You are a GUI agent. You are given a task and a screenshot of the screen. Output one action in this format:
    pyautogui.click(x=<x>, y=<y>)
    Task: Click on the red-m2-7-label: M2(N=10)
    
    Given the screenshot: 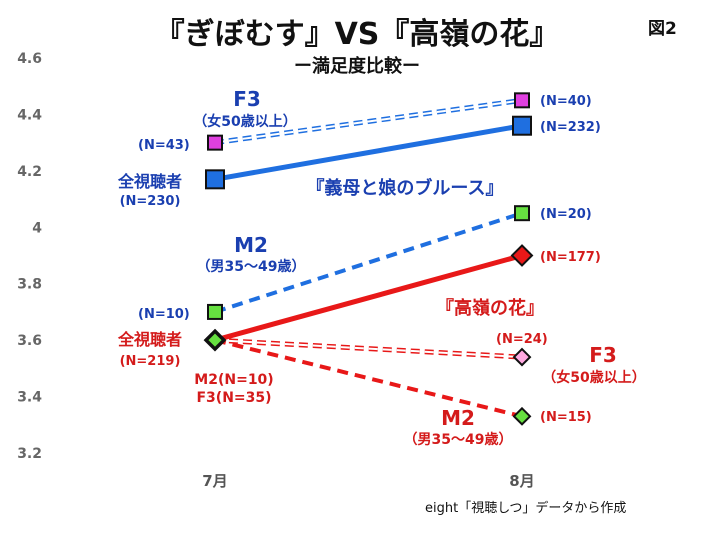 What is the action you would take?
    pyautogui.click(x=233, y=380)
    